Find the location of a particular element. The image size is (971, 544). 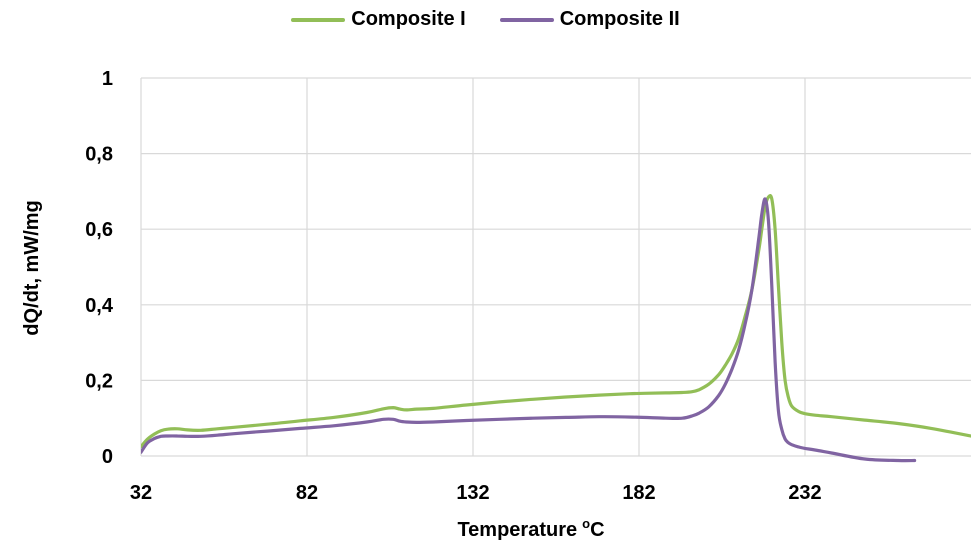

x-tick-label: 82 is located at coordinates (307, 493).